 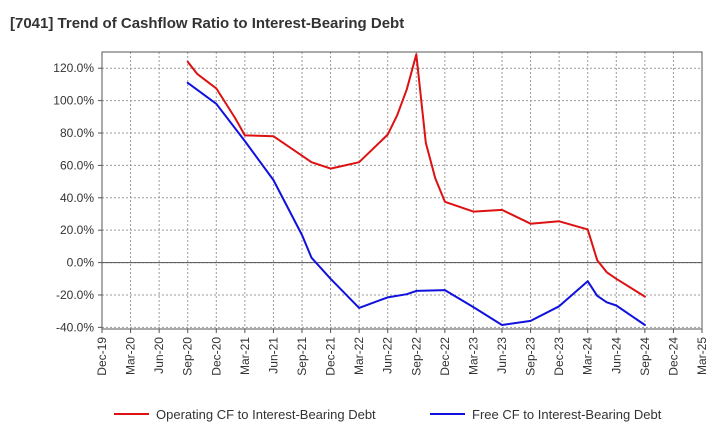 I want to click on x-tick-label: Dec-22, so click(x=445, y=356).